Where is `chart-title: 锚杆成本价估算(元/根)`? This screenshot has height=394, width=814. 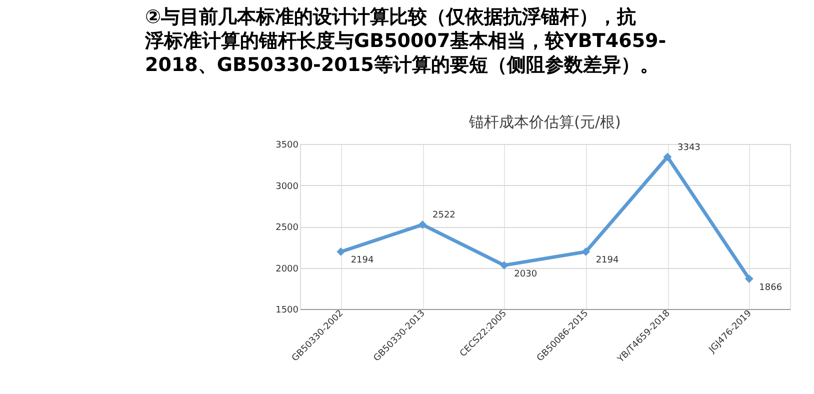
chart-title: 锚杆成本价估算(元/根) is located at coordinates (544, 122).